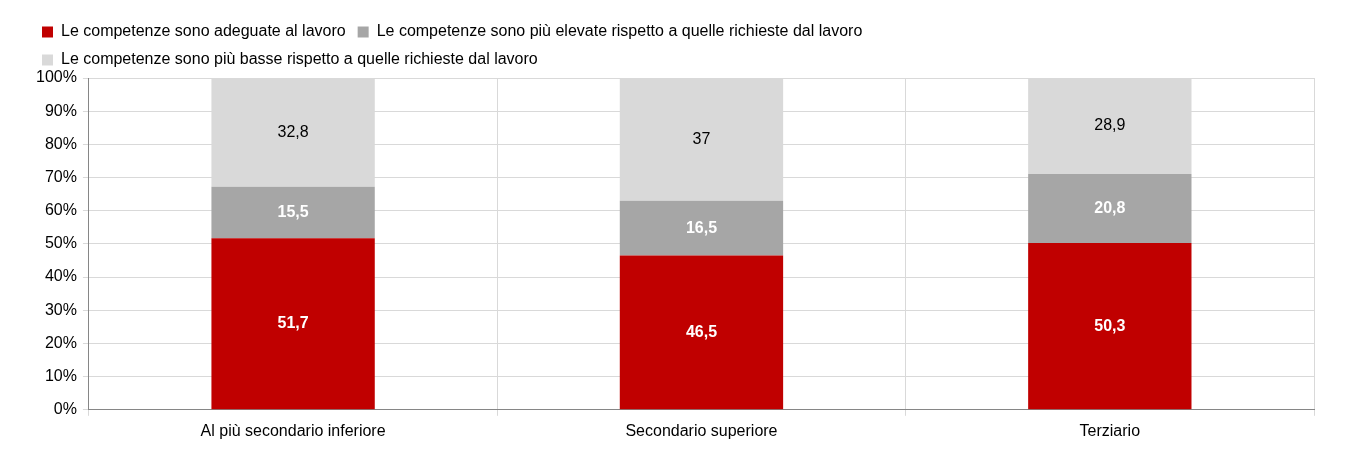 This screenshot has height=453, width=1369. What do you see at coordinates (60, 143) in the screenshot?
I see `y-tick-label: 80%` at bounding box center [60, 143].